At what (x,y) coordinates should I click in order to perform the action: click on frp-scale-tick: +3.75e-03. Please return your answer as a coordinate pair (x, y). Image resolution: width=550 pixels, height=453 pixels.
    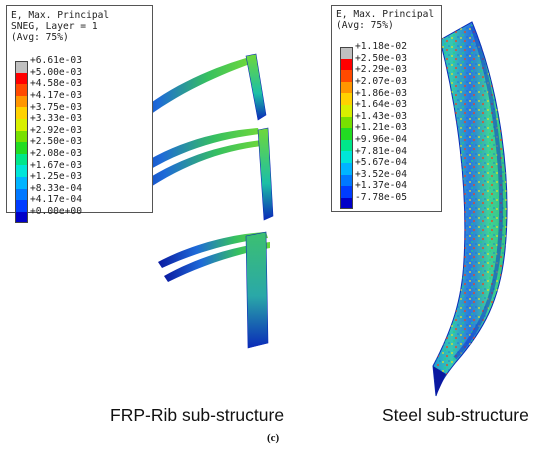
    Looking at the image, I should click on (56, 107).